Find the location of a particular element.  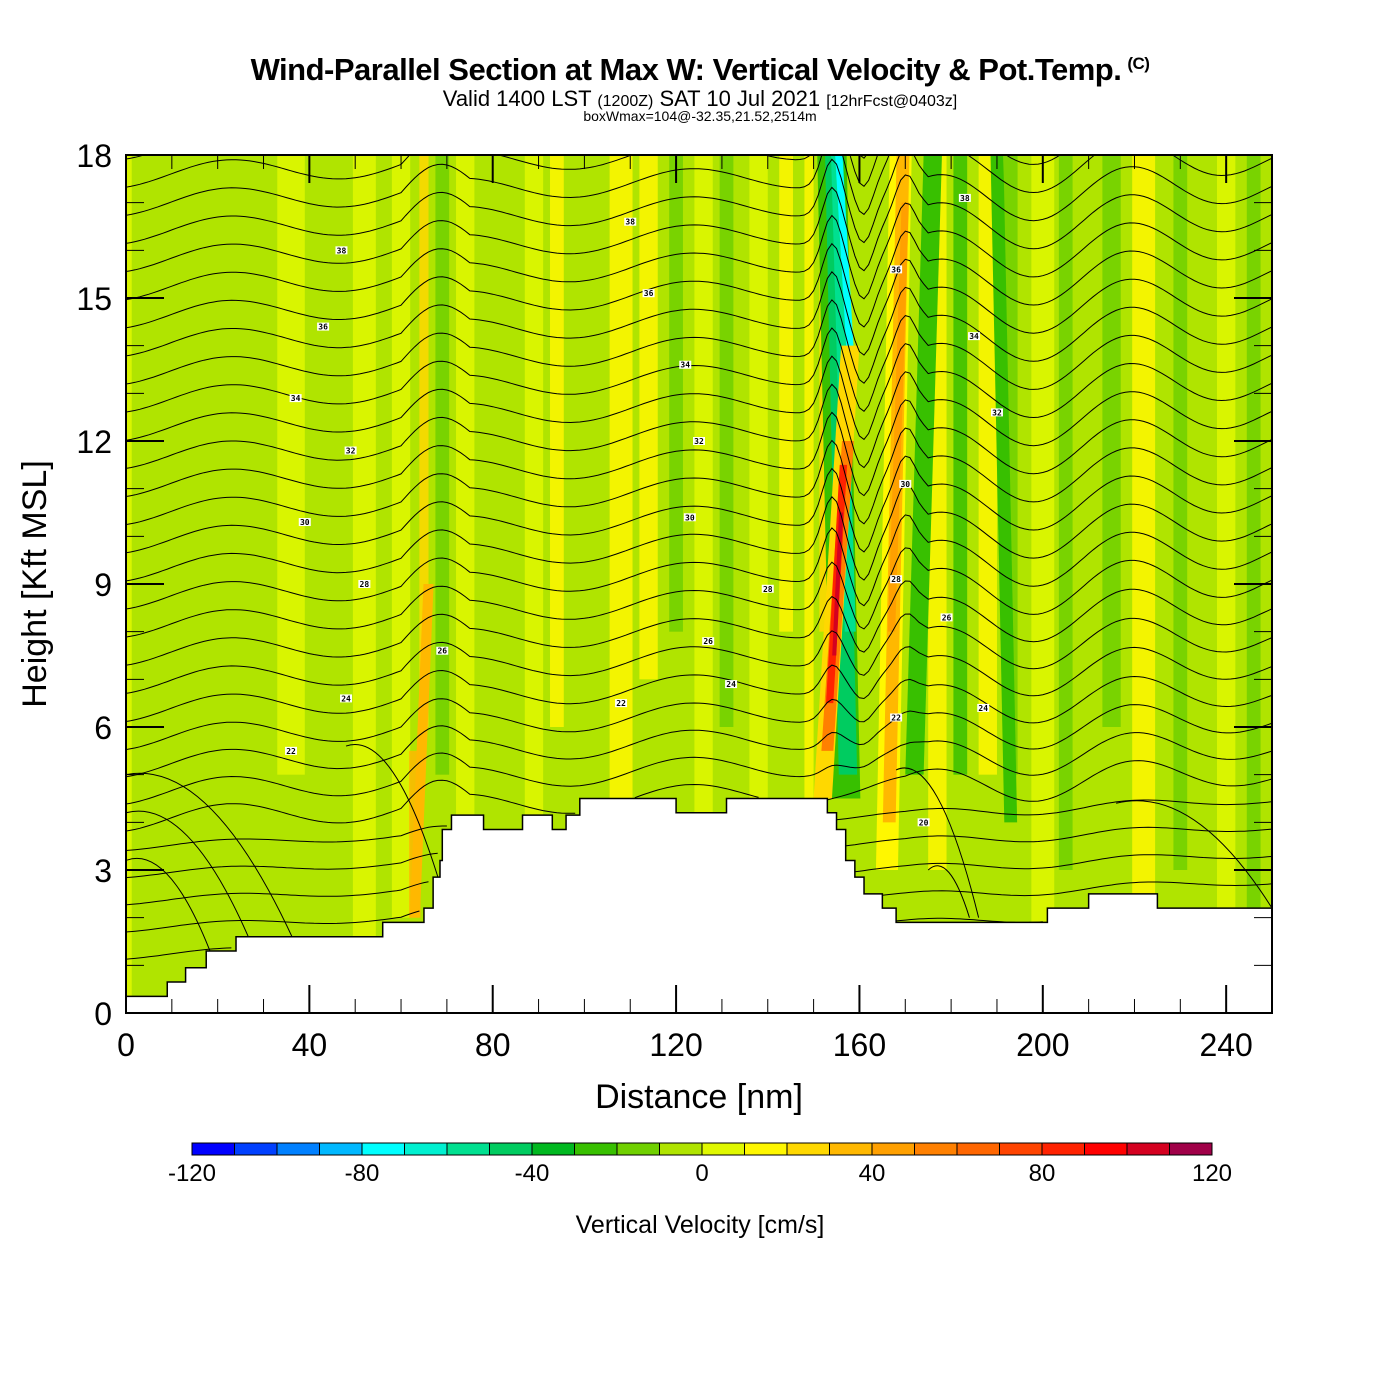

downdraft-peak is located at coordinates (846, 274).